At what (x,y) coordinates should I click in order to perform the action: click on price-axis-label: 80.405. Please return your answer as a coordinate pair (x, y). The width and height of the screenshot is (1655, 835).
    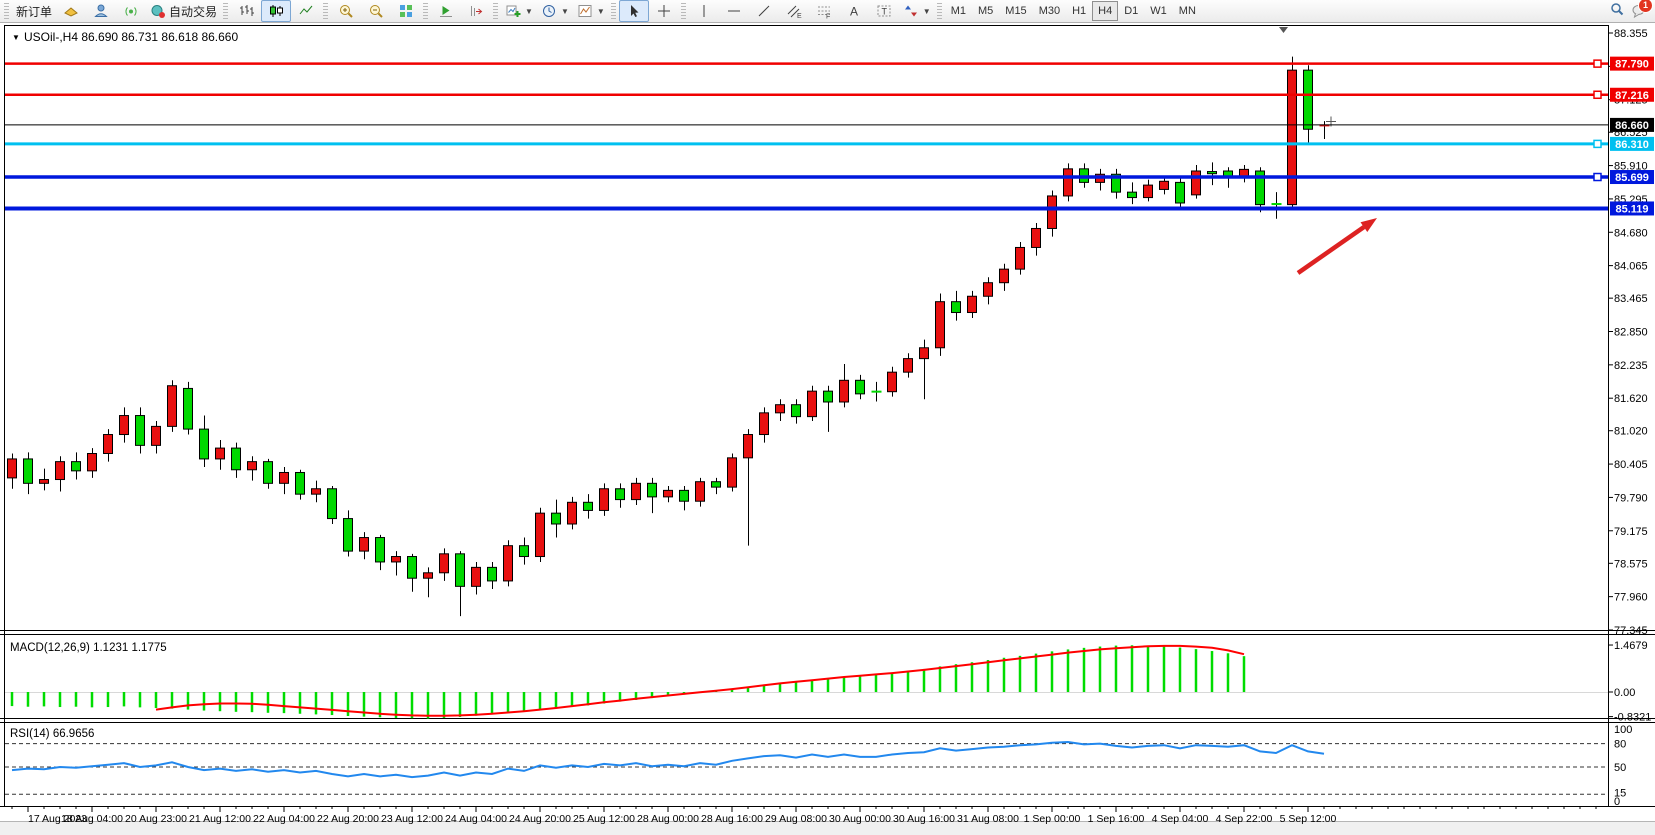
    Looking at the image, I should click on (1631, 465).